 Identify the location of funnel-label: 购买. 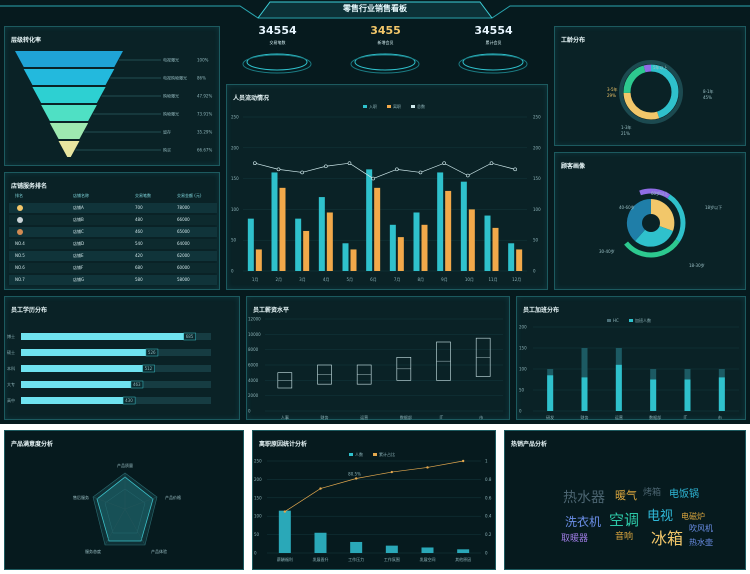
(167, 150).